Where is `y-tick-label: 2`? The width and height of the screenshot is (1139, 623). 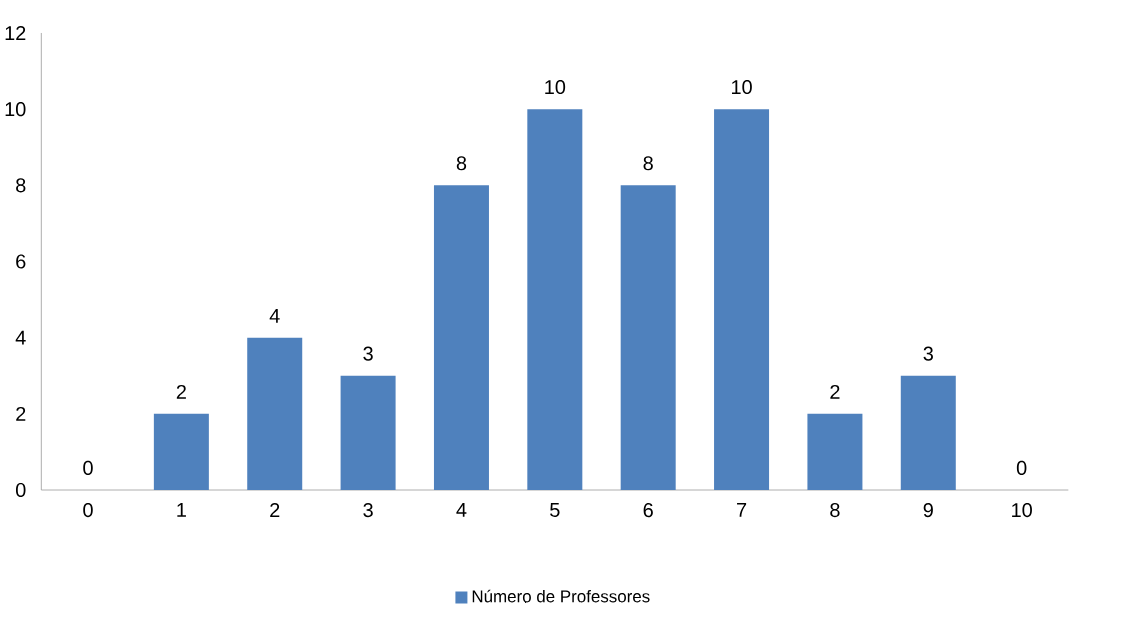 y-tick-label: 2 is located at coordinates (21, 413).